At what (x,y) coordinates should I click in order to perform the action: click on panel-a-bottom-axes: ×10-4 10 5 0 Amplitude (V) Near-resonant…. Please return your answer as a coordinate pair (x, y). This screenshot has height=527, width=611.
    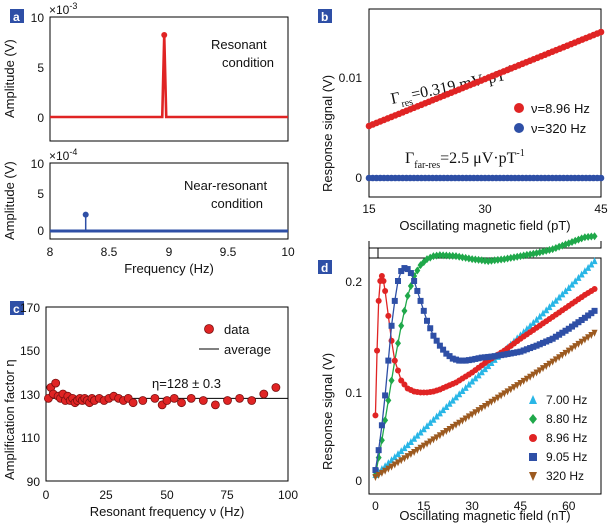
    Looking at the image, I should click on (148, 211).